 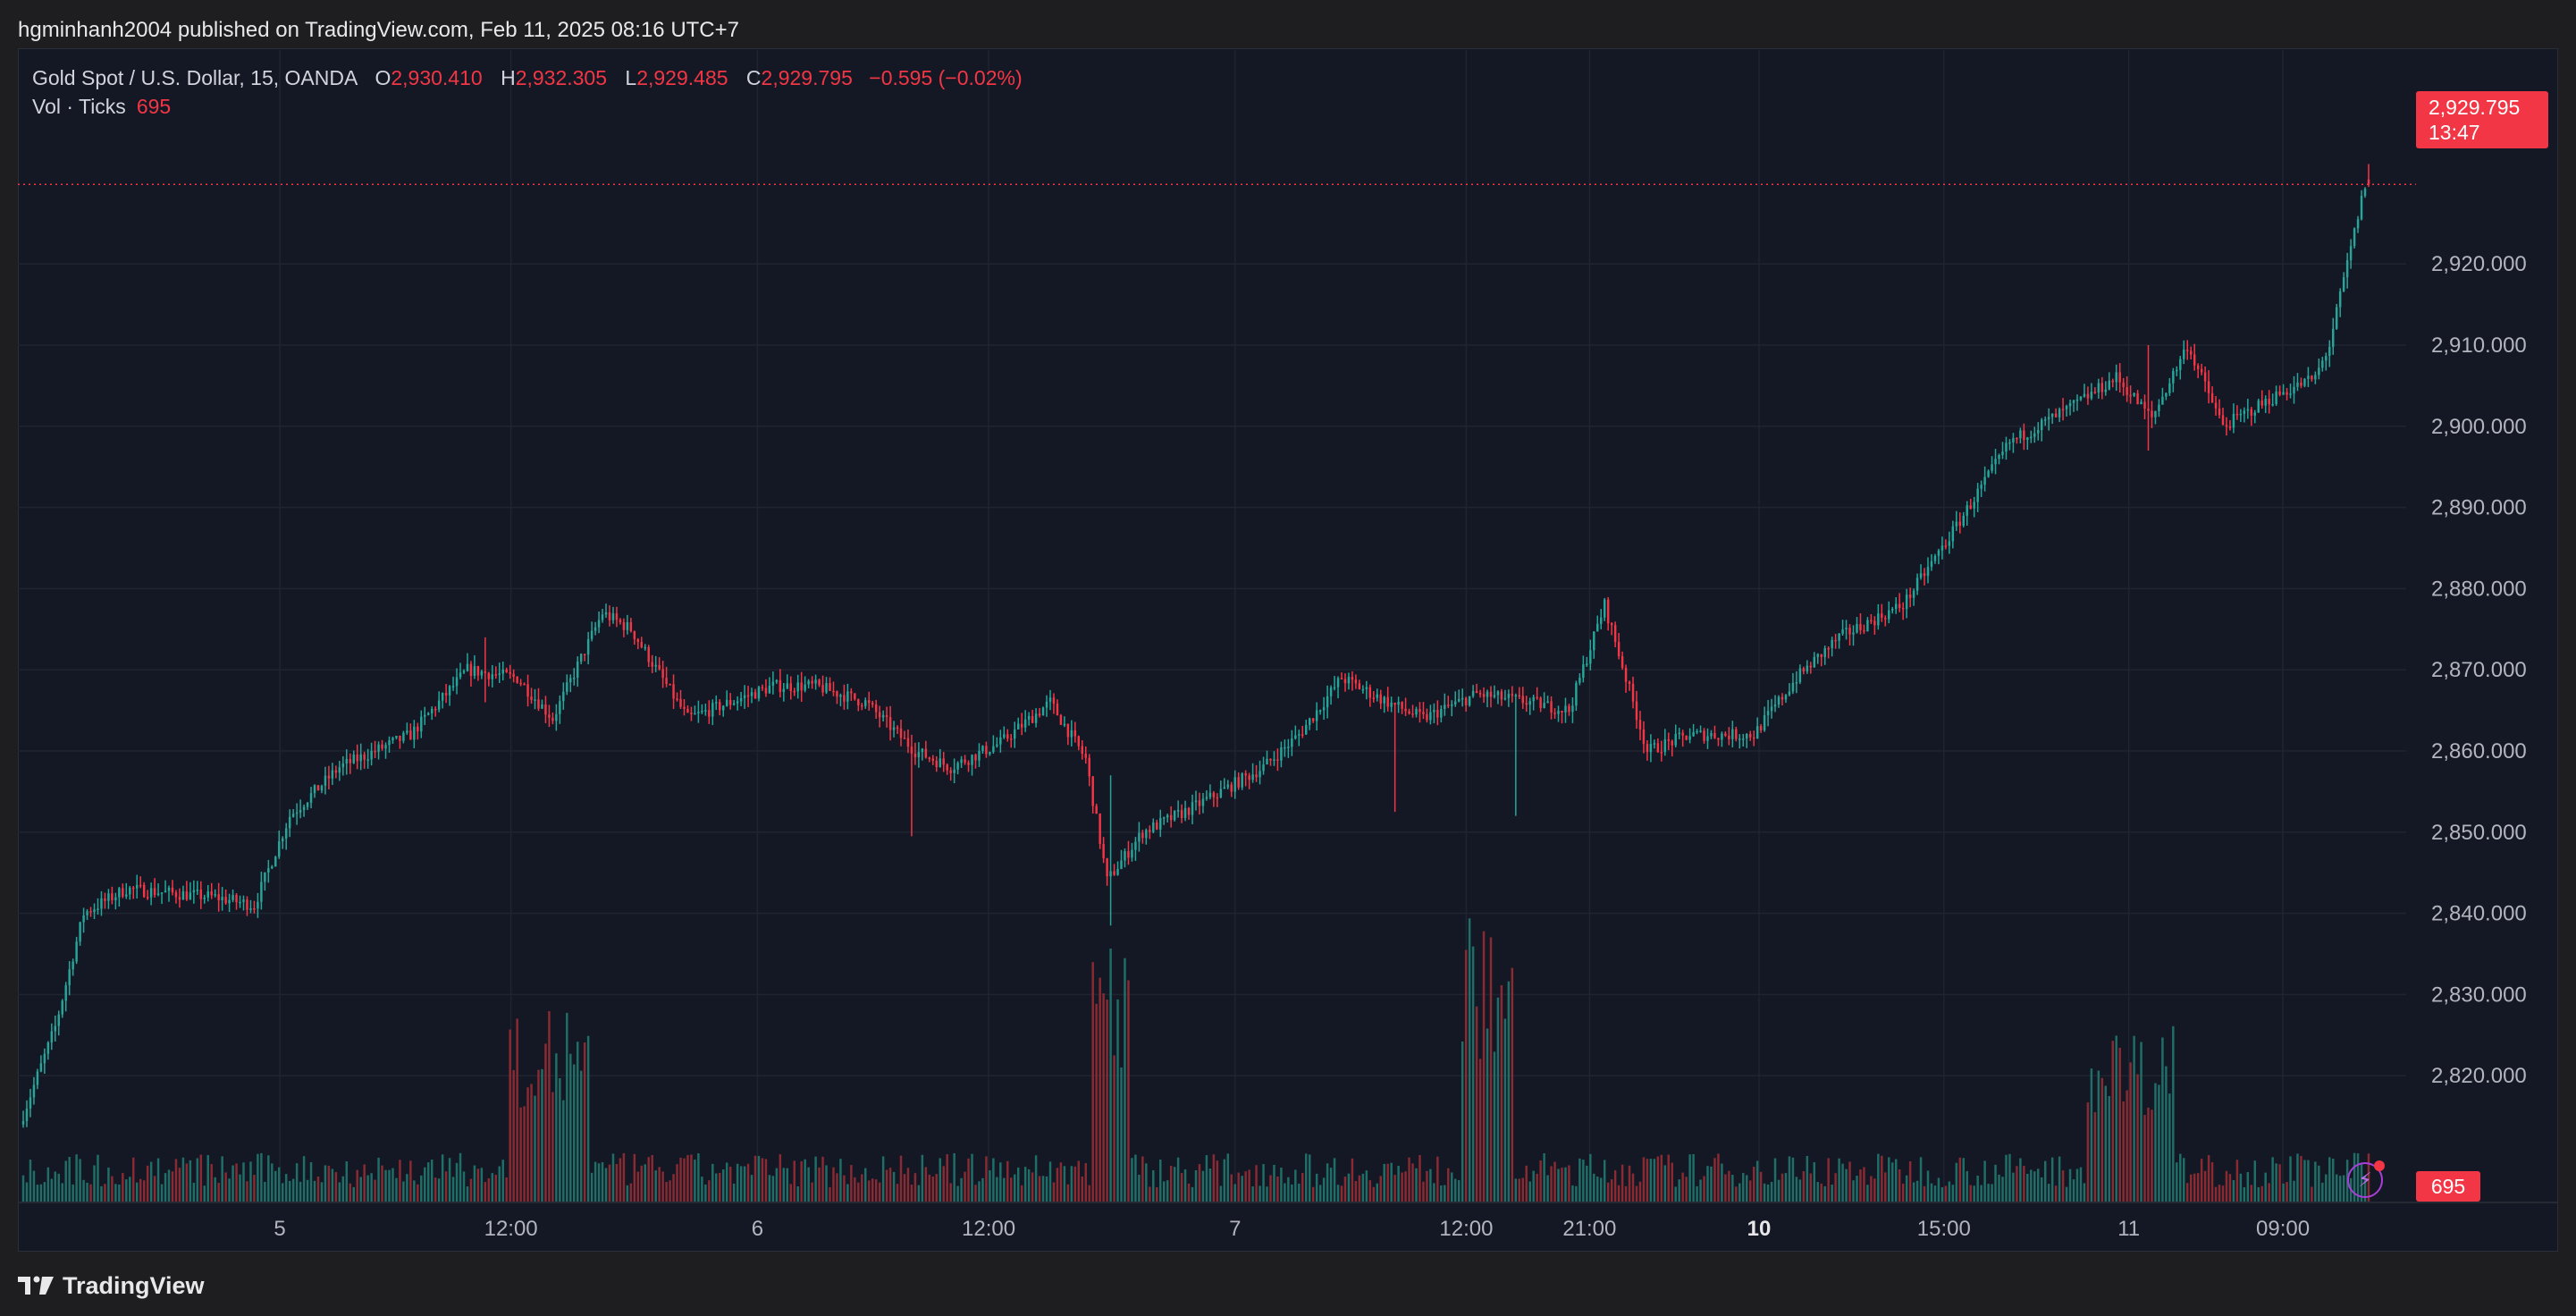 I want to click on price-tick-label: 2,840.000, so click(x=2479, y=914).